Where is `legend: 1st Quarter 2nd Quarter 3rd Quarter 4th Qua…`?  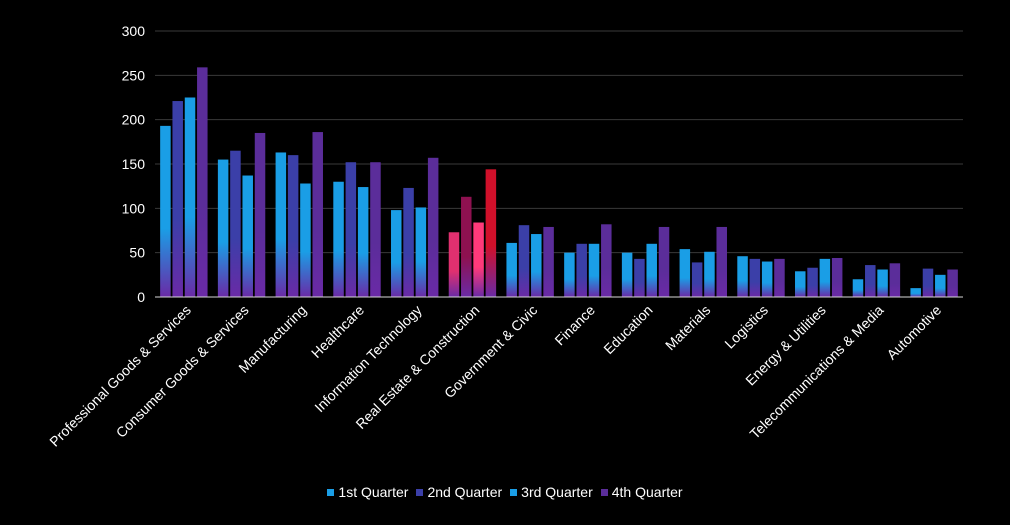
legend: 1st Quarter 2nd Quarter 3rd Quarter 4th Qua… is located at coordinates (505, 492).